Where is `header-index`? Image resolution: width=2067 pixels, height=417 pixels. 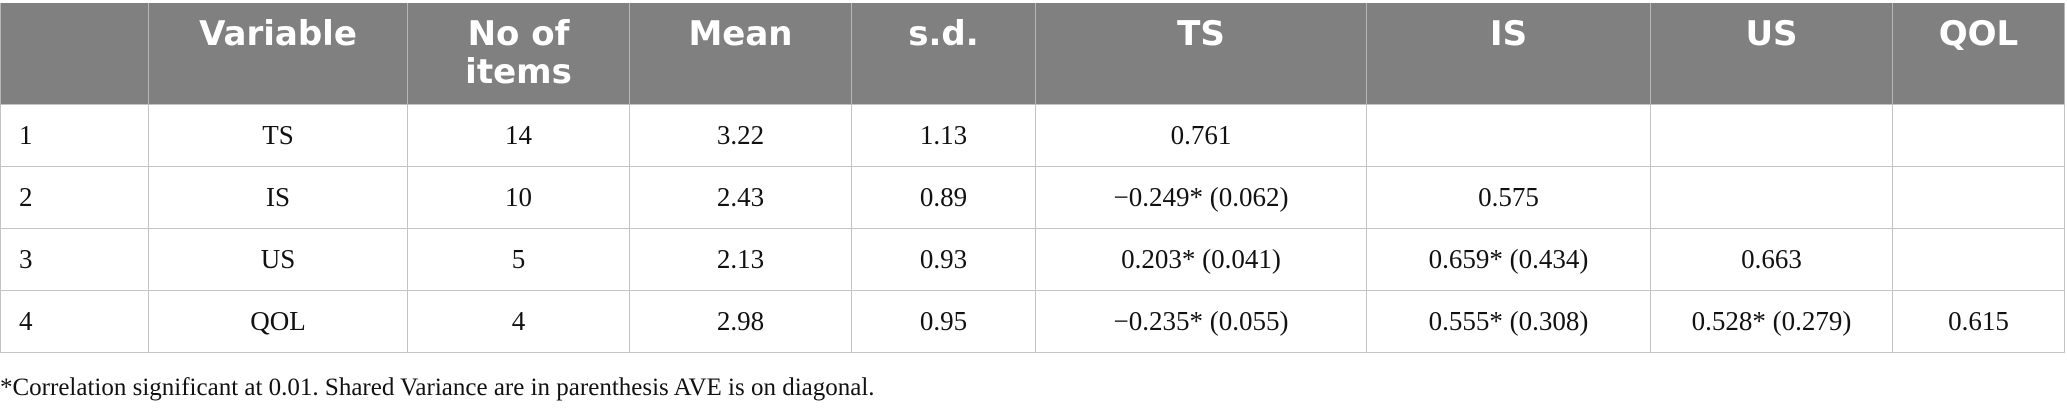 header-index is located at coordinates (74, 53).